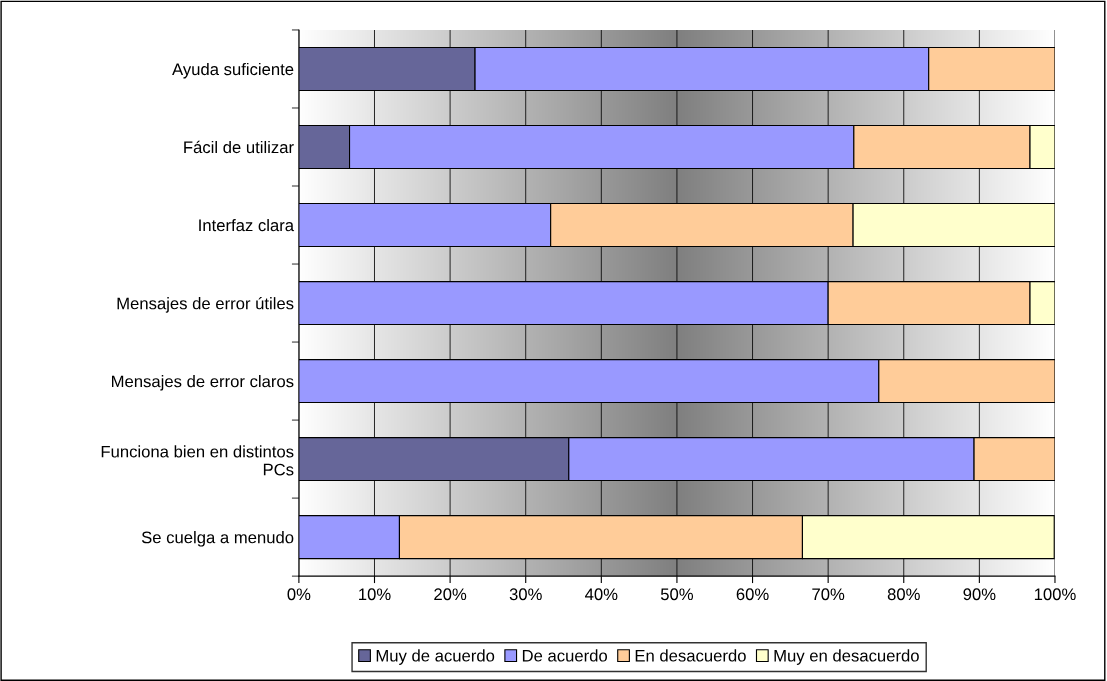 The image size is (1107, 681). I want to click on x-tick-label: 90%, so click(979, 594).